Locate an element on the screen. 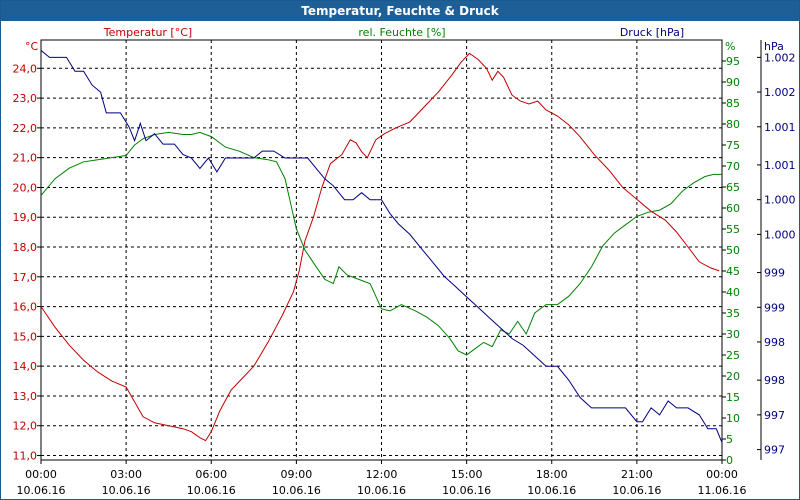 This screenshot has height=500, width=800. temp-tick-label: 21,0 is located at coordinates (25, 158).